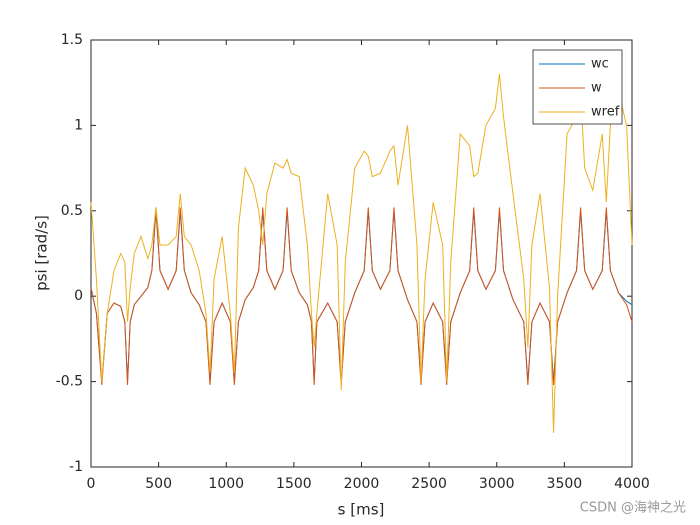  I want to click on y-tick-label: -0.5, so click(69, 382).